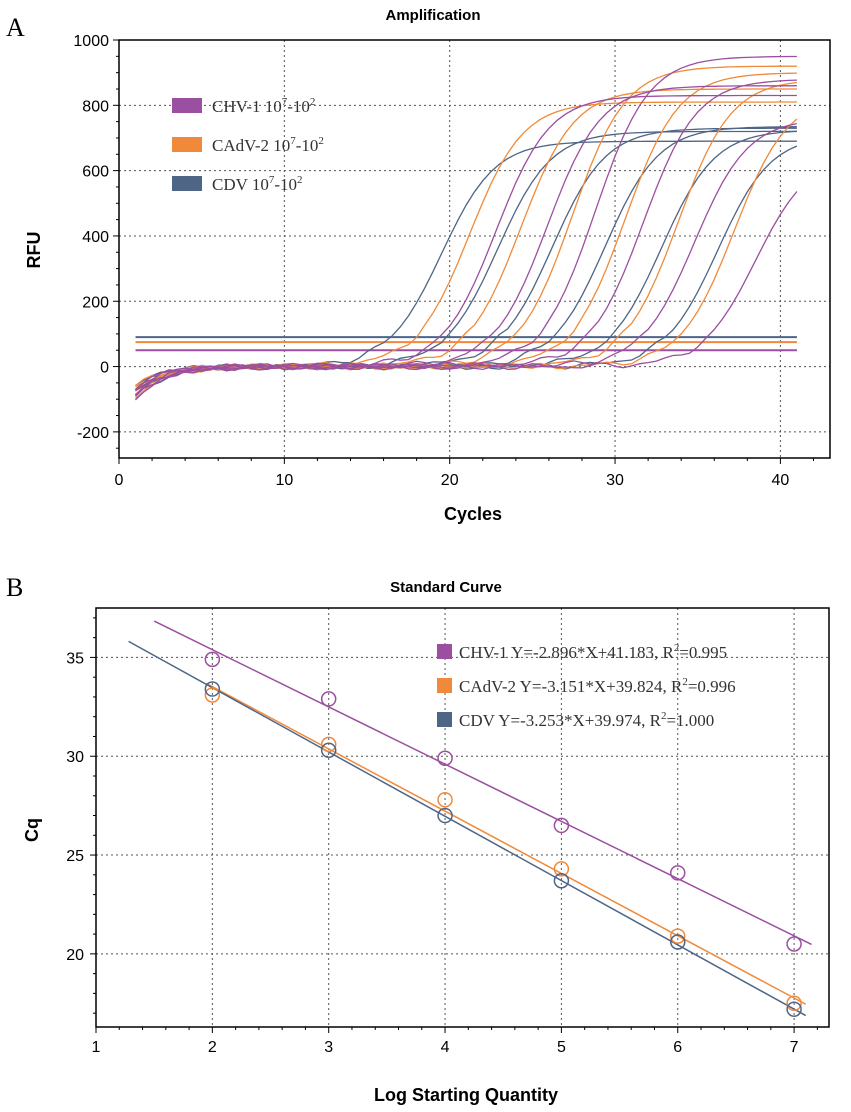  Describe the element at coordinates (473, 514) in the screenshot. I see `cycles-axis-label: Cycles` at that location.